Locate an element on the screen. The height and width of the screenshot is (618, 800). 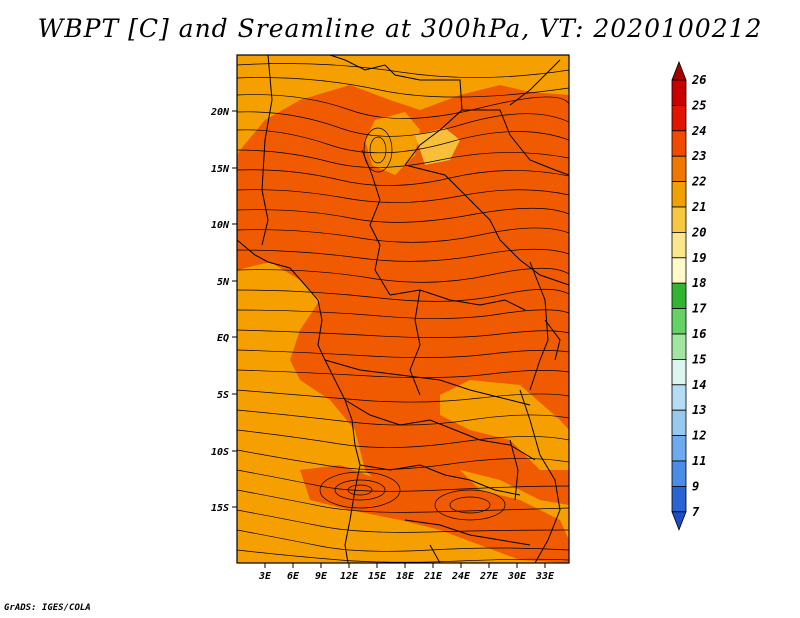
wbpt-23-zone-south is located at coordinates (434, 514).